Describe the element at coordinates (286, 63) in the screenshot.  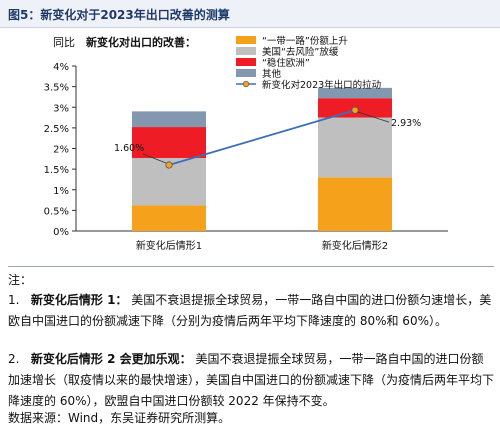
I see `legend-label: “稳住欧洲”` at that location.